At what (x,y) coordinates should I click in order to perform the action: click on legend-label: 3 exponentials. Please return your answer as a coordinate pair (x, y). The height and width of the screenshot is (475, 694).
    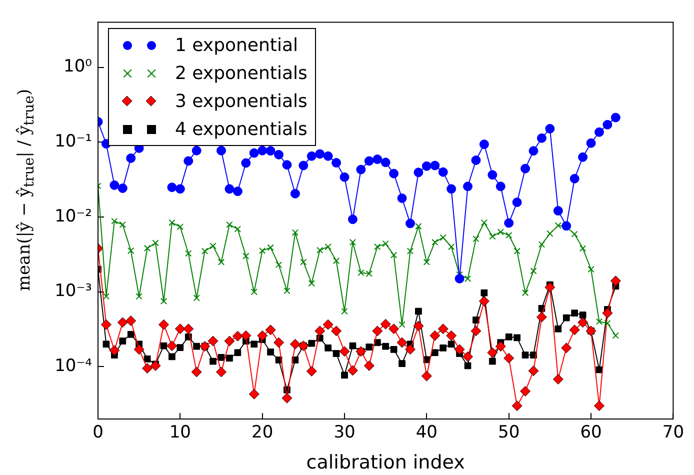
    Looking at the image, I should click on (241, 101).